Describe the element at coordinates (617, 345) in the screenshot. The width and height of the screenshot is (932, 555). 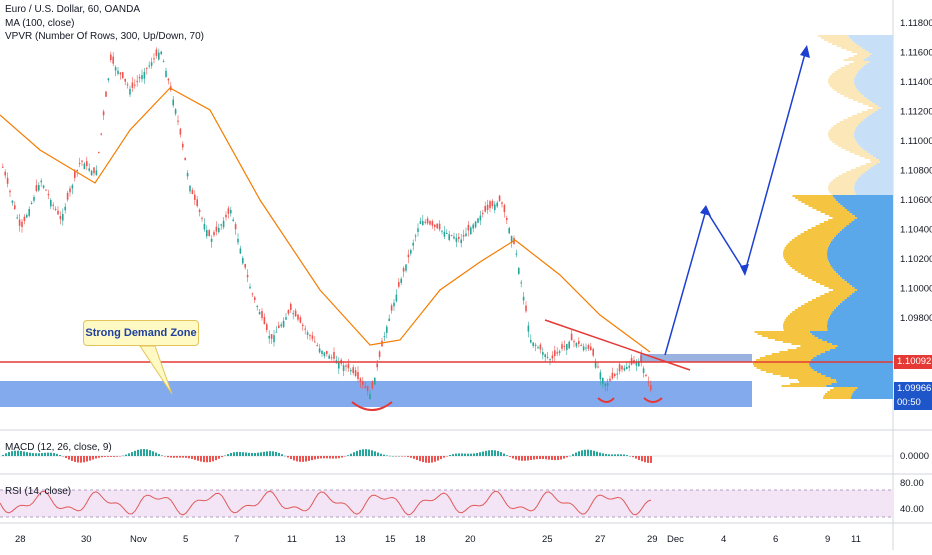
I see `trend-line` at that location.